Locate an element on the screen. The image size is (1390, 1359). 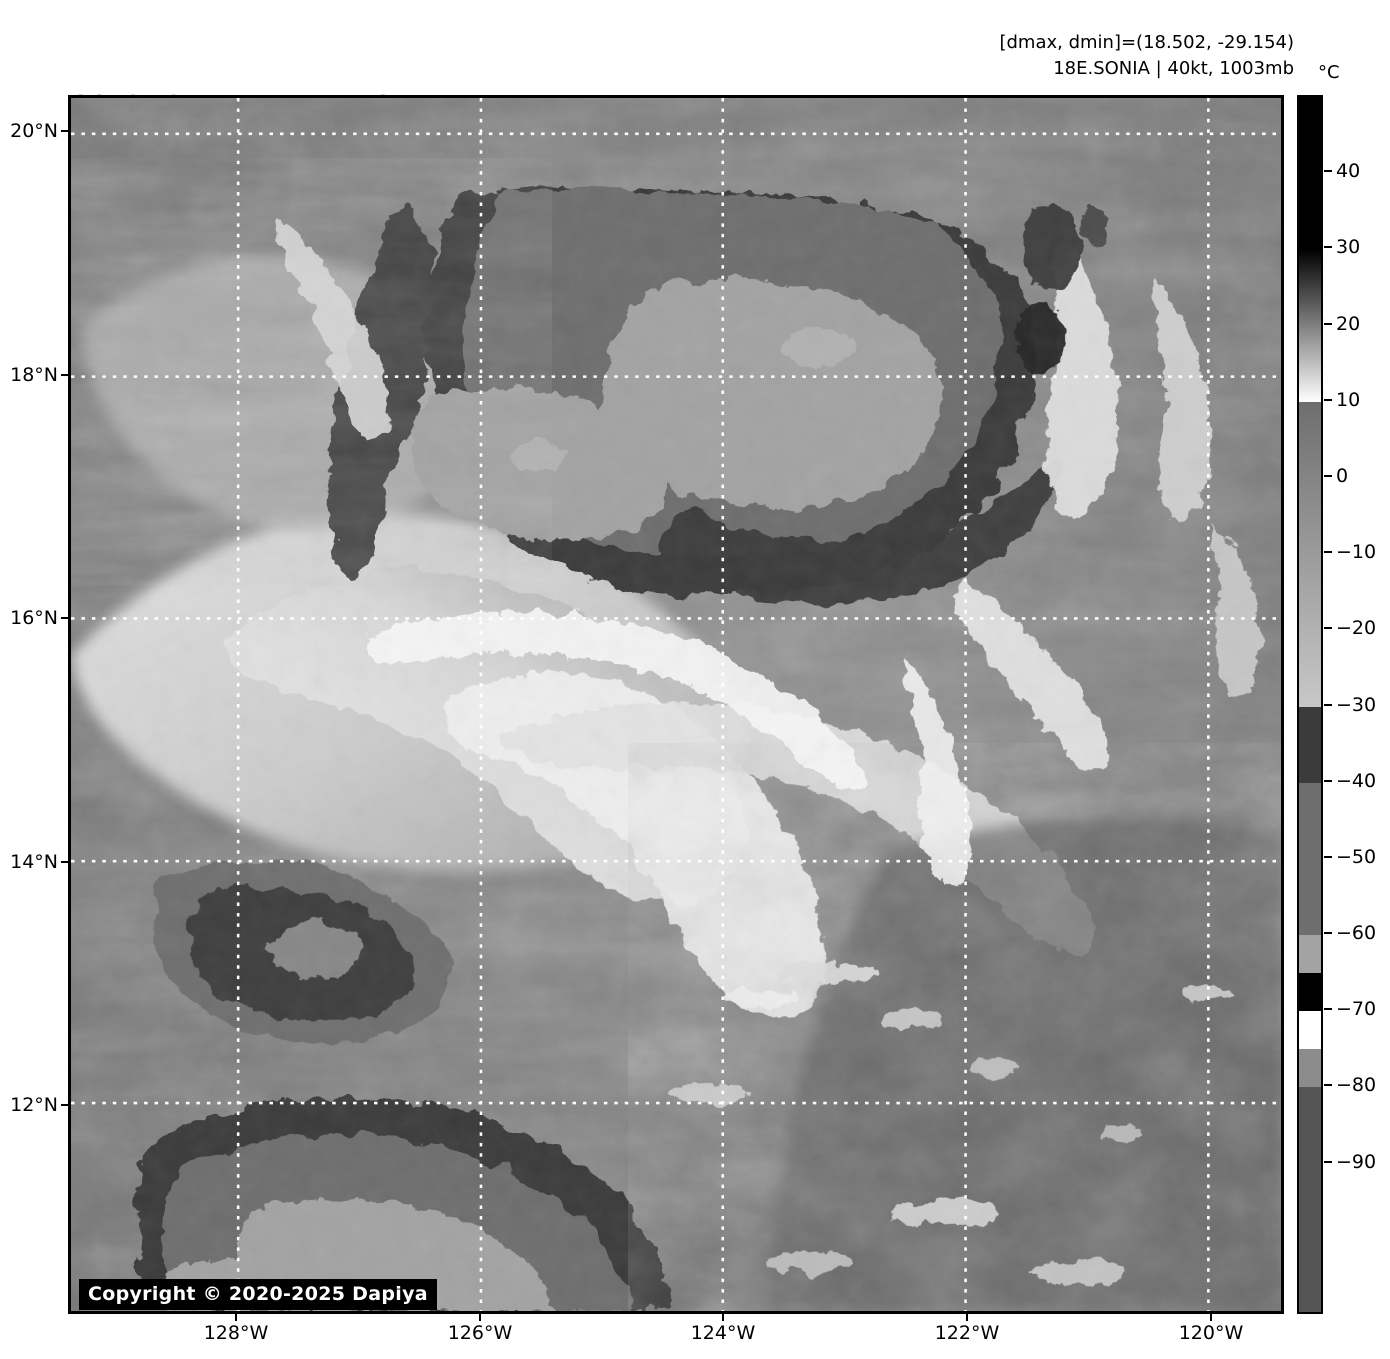
colorbar-tick--30 is located at coordinates (1328, 704).